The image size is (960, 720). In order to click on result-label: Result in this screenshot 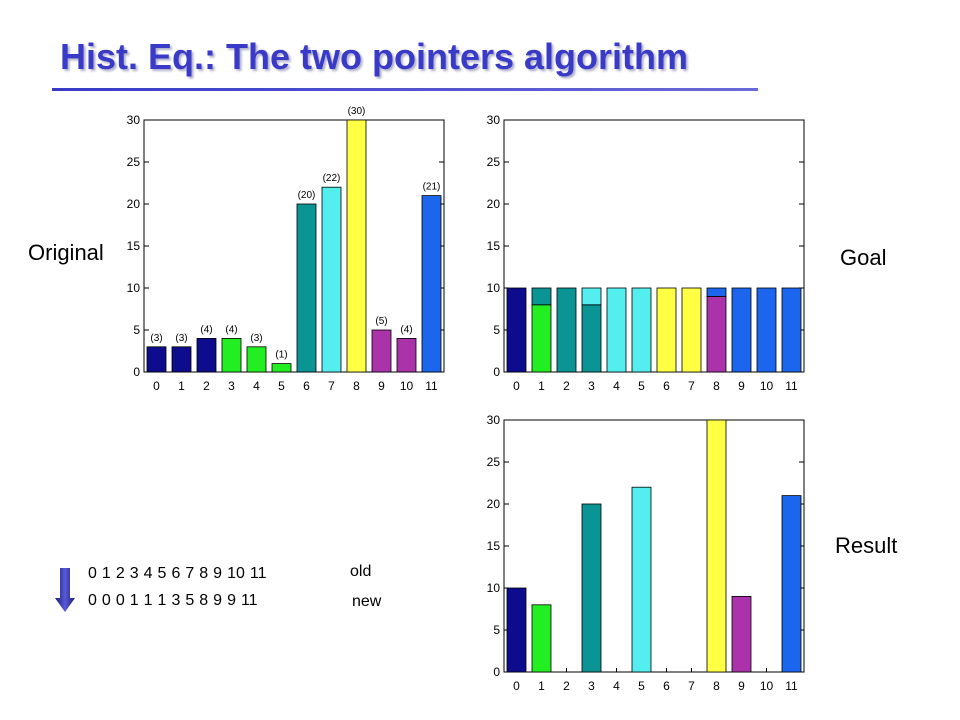, I will do `click(866, 545)`.